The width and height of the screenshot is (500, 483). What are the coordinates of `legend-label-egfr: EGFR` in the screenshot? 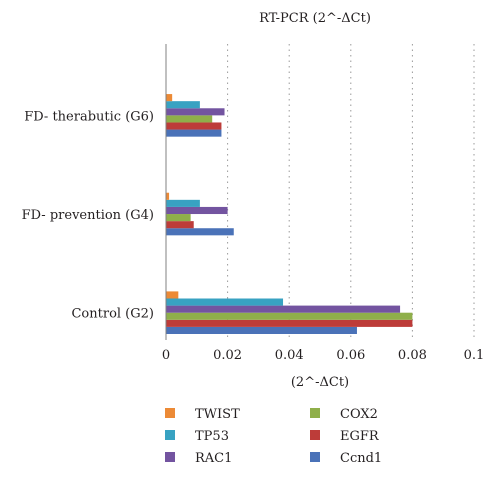 It's located at (360, 436).